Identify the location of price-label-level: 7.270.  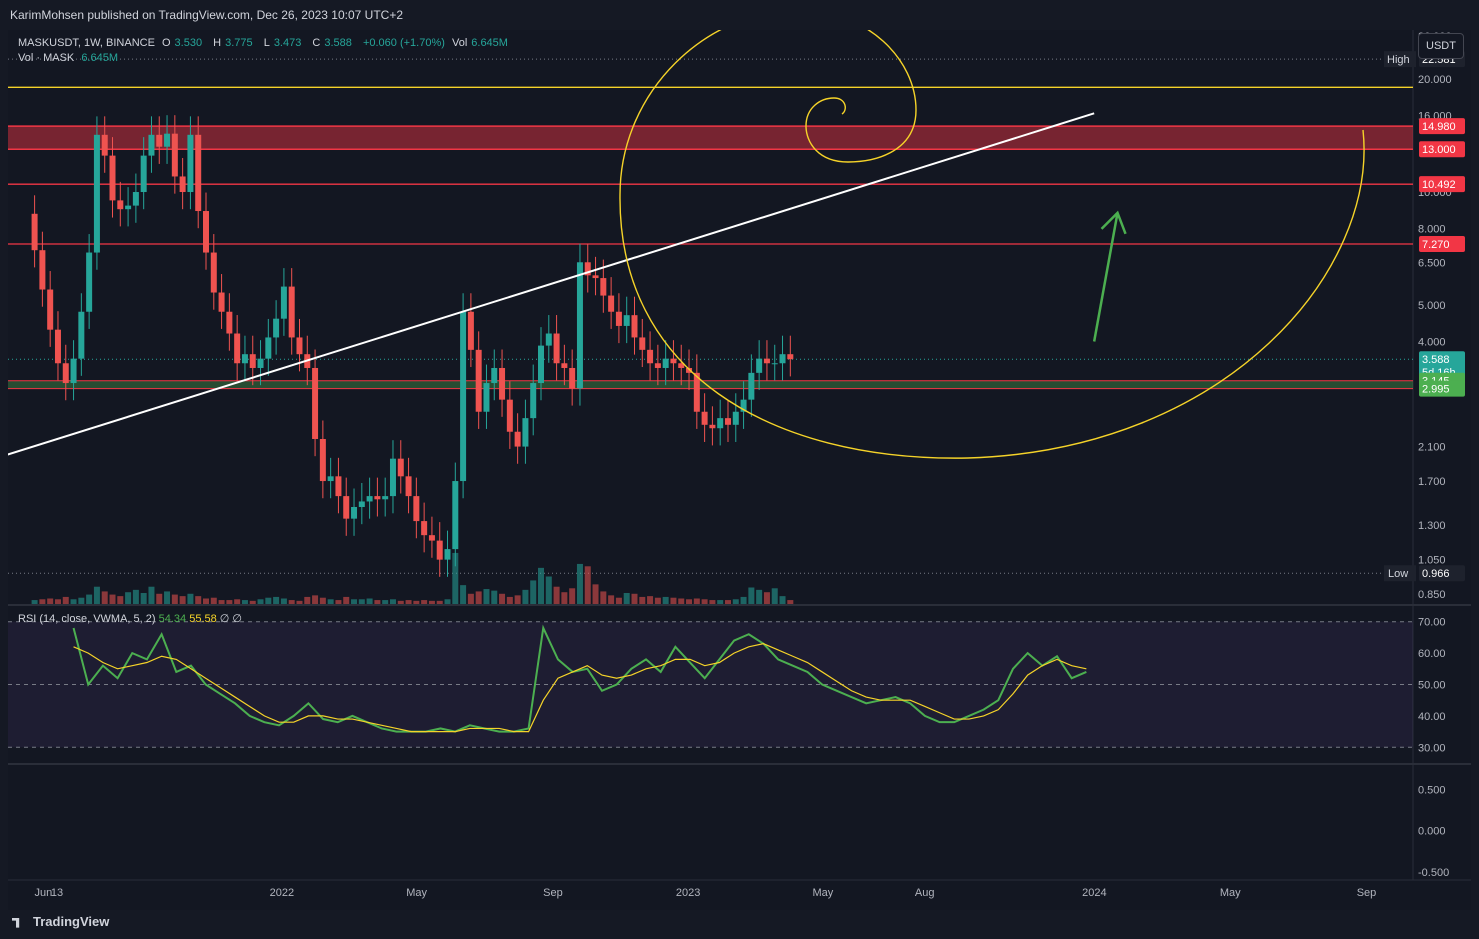
(1436, 245).